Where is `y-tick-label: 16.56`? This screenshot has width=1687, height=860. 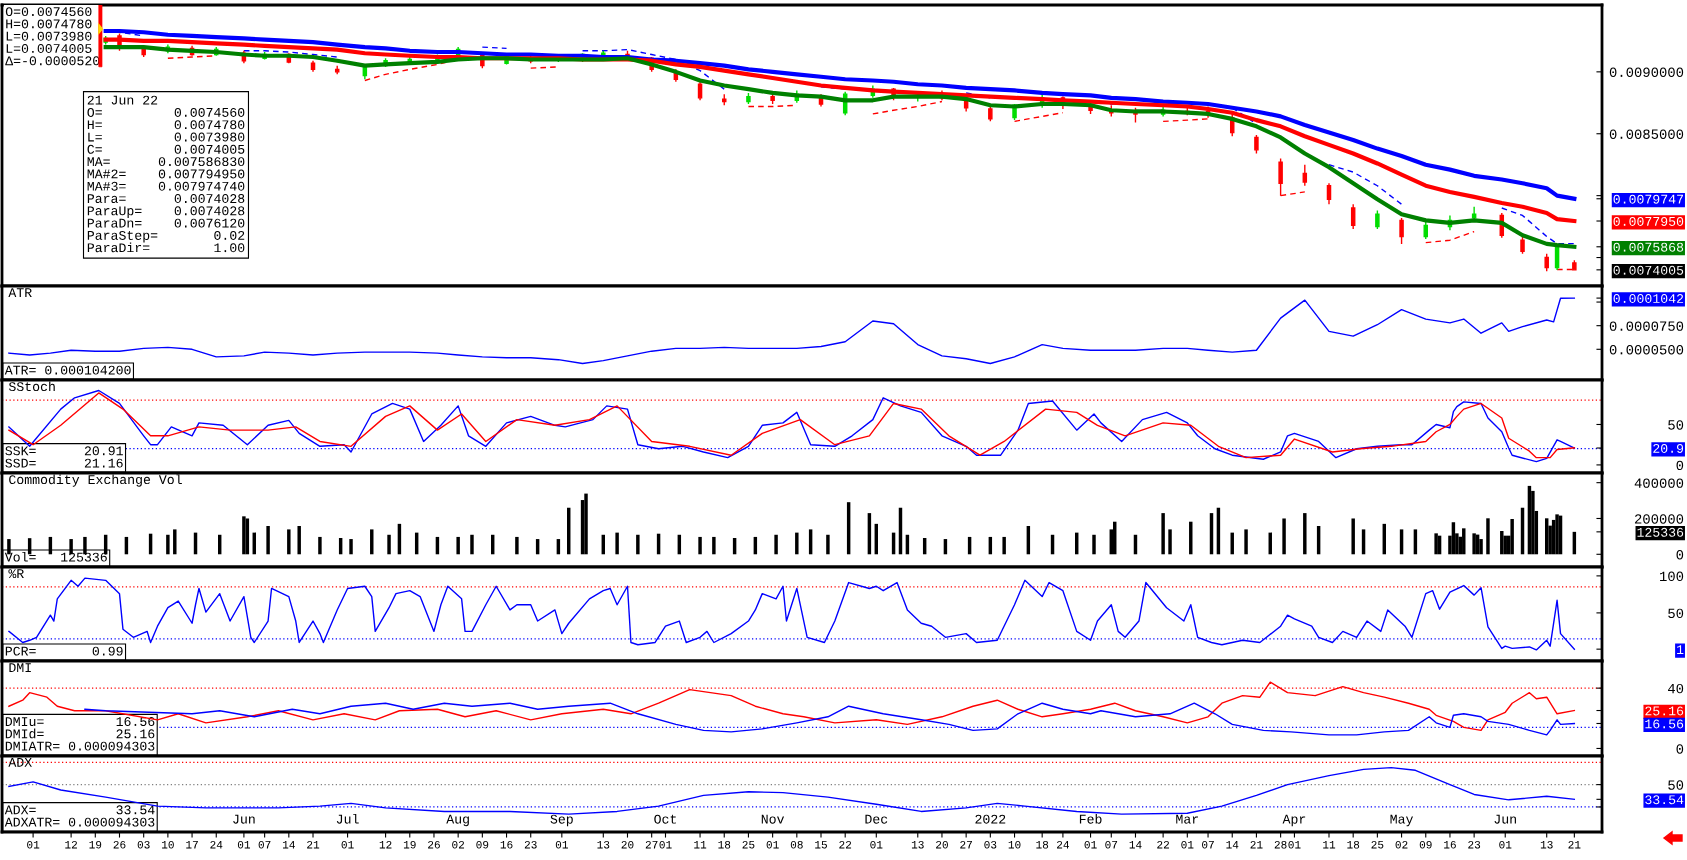 y-tick-label: 16.56 is located at coordinates (1664, 724).